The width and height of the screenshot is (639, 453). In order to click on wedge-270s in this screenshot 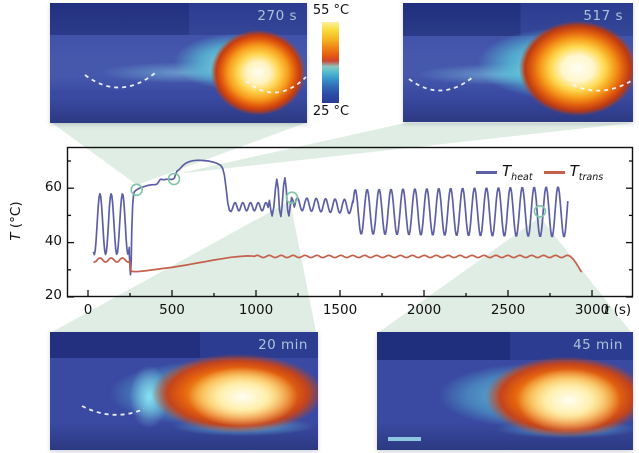, I will do `click(178, 154)`.